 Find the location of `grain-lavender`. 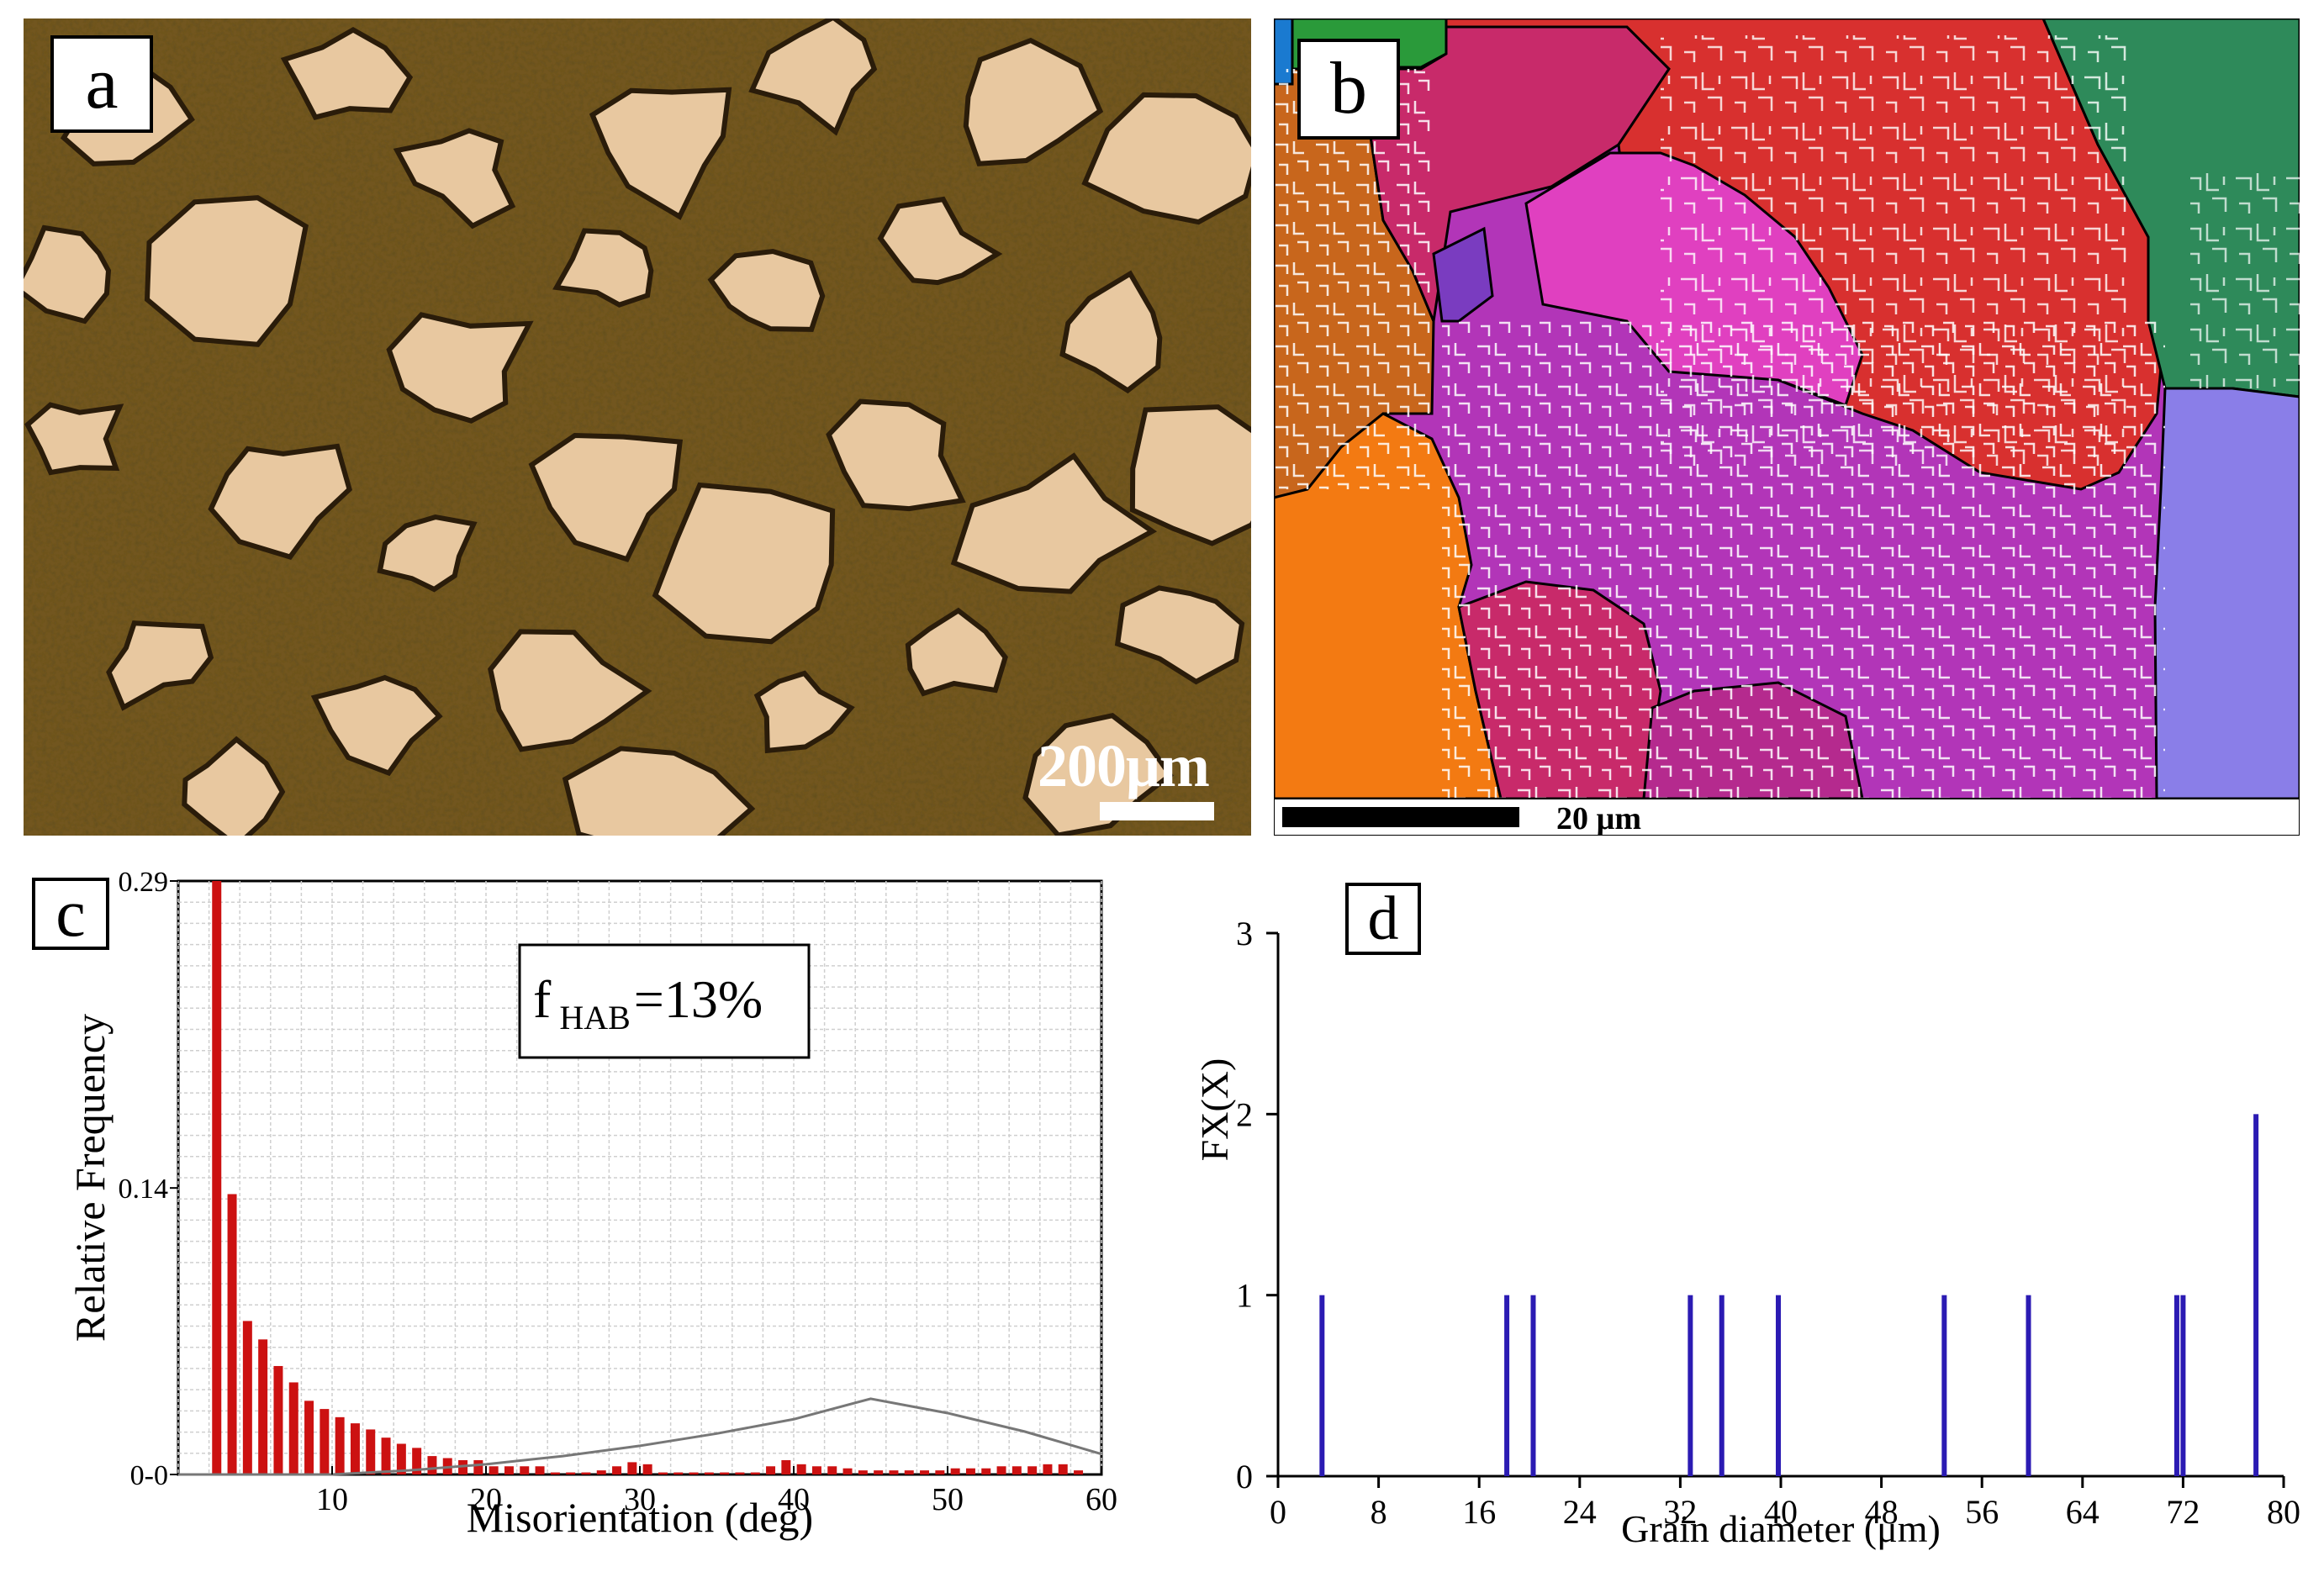

grain-lavender is located at coordinates (2227, 593).